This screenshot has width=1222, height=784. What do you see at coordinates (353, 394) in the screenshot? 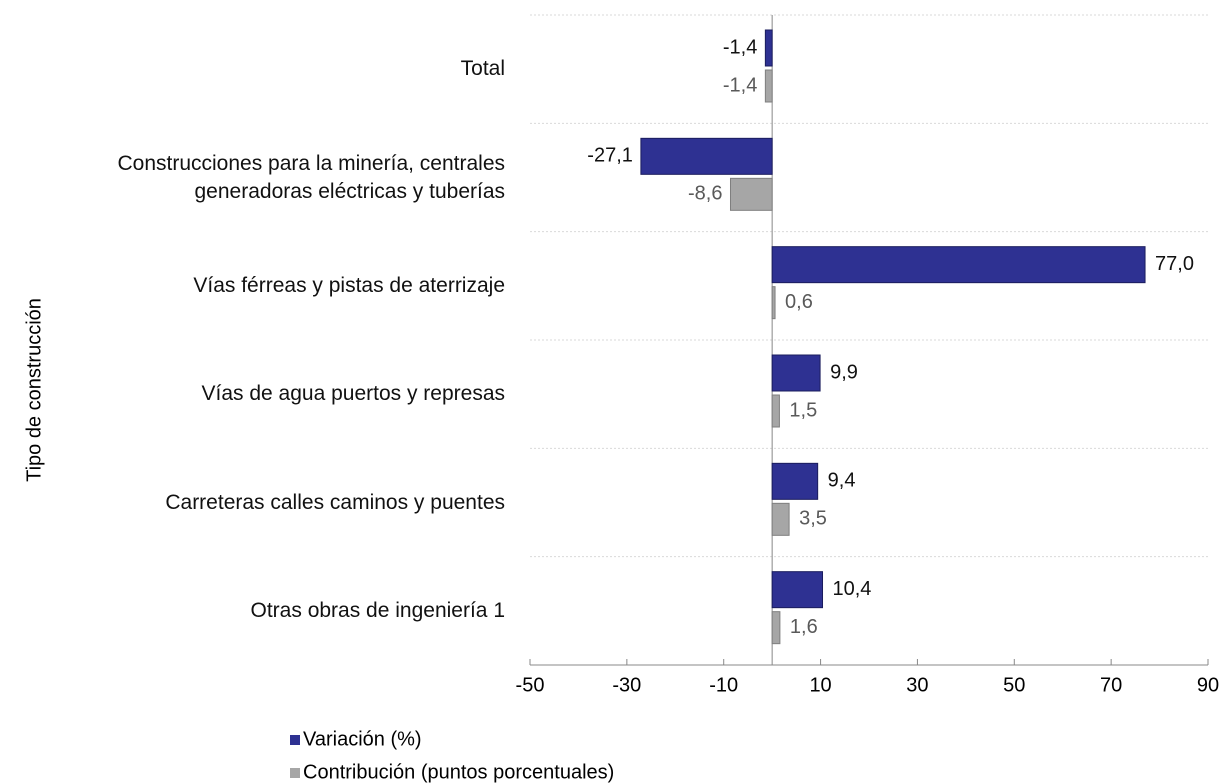
I see `y-tick-text: Vías de agua puertos y represas` at bounding box center [353, 394].